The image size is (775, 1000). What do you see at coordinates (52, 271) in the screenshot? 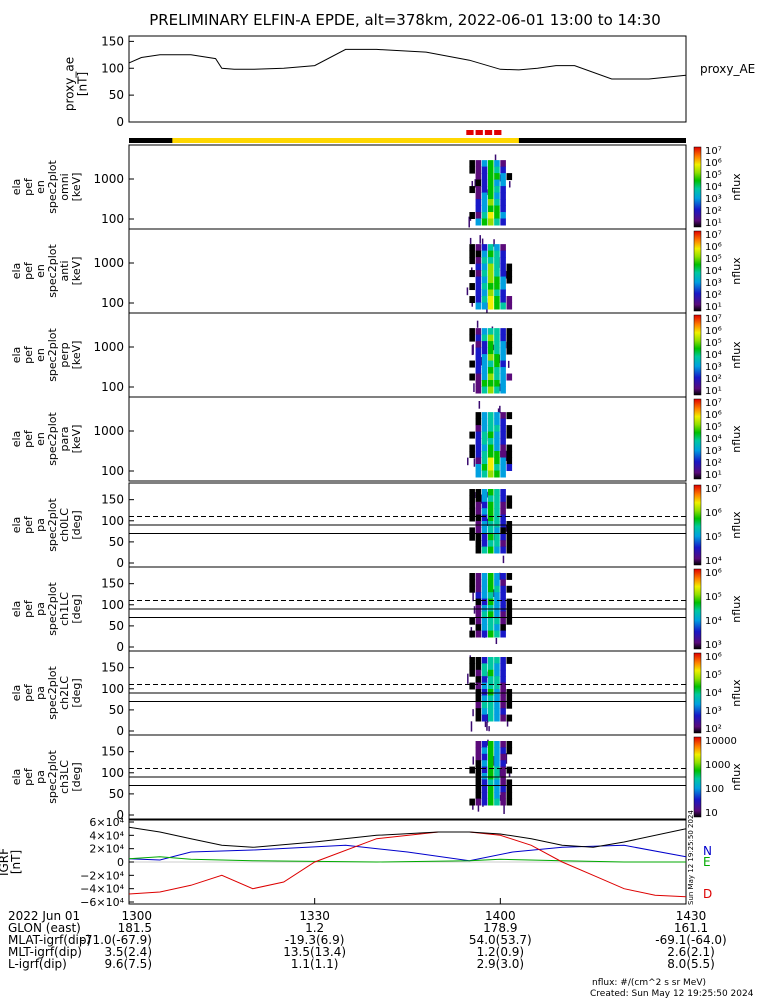
I see `ylabel-line: spec2plot` at bounding box center [52, 271].